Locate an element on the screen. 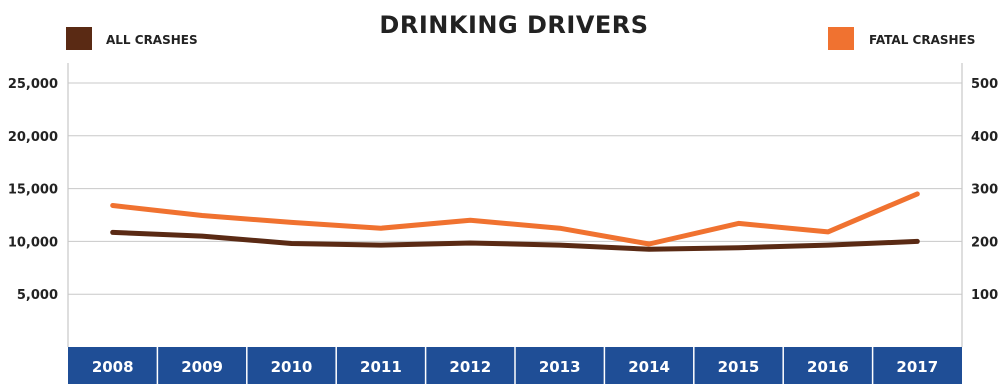 The height and width of the screenshot is (386, 1008). right-axis-ticks: 100 200 300 400 500 is located at coordinates (984, 190).